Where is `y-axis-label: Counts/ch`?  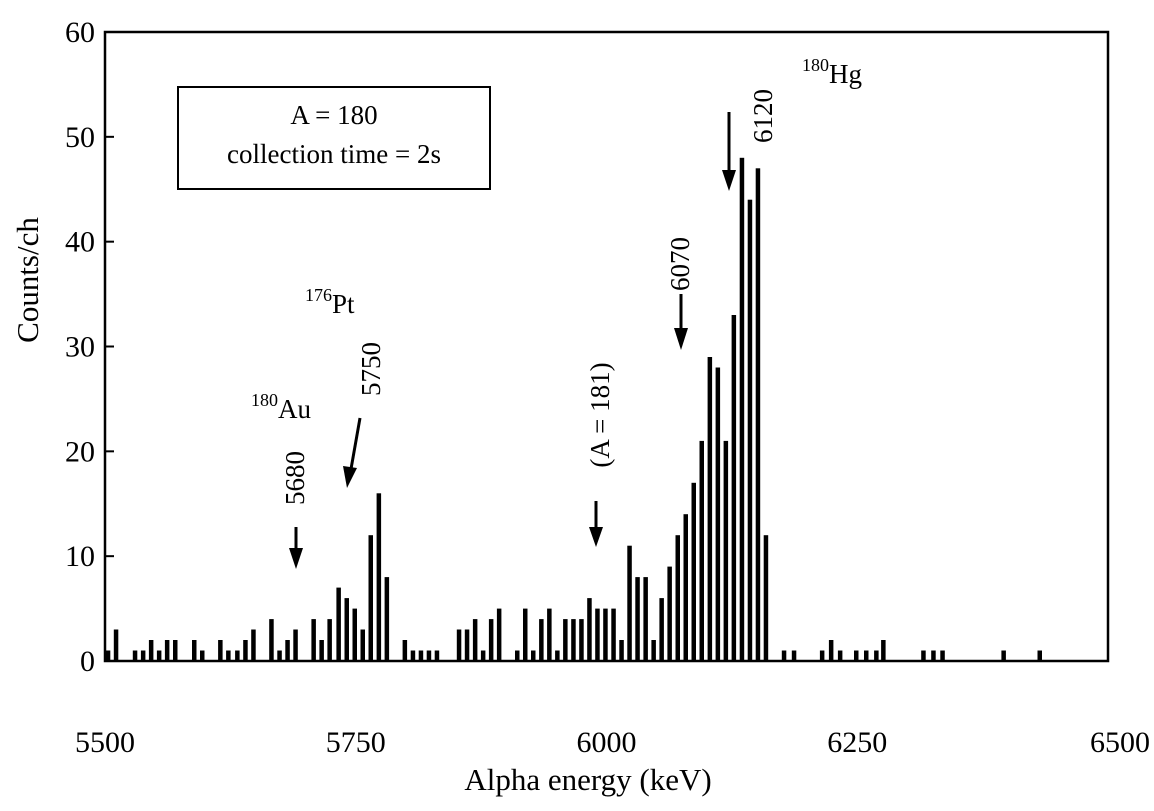
y-axis-label: Counts/ch is located at coordinates (27, 280).